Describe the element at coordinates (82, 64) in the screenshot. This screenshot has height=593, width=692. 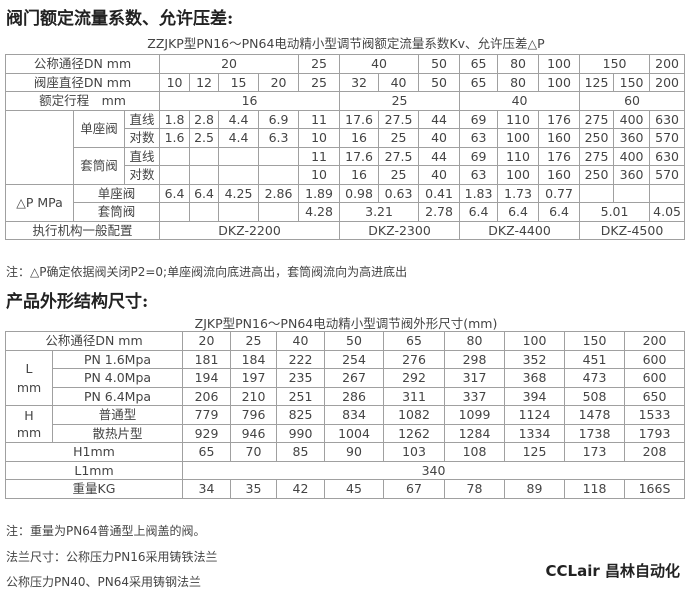
I see `row-label: 公称通径DN mm` at that location.